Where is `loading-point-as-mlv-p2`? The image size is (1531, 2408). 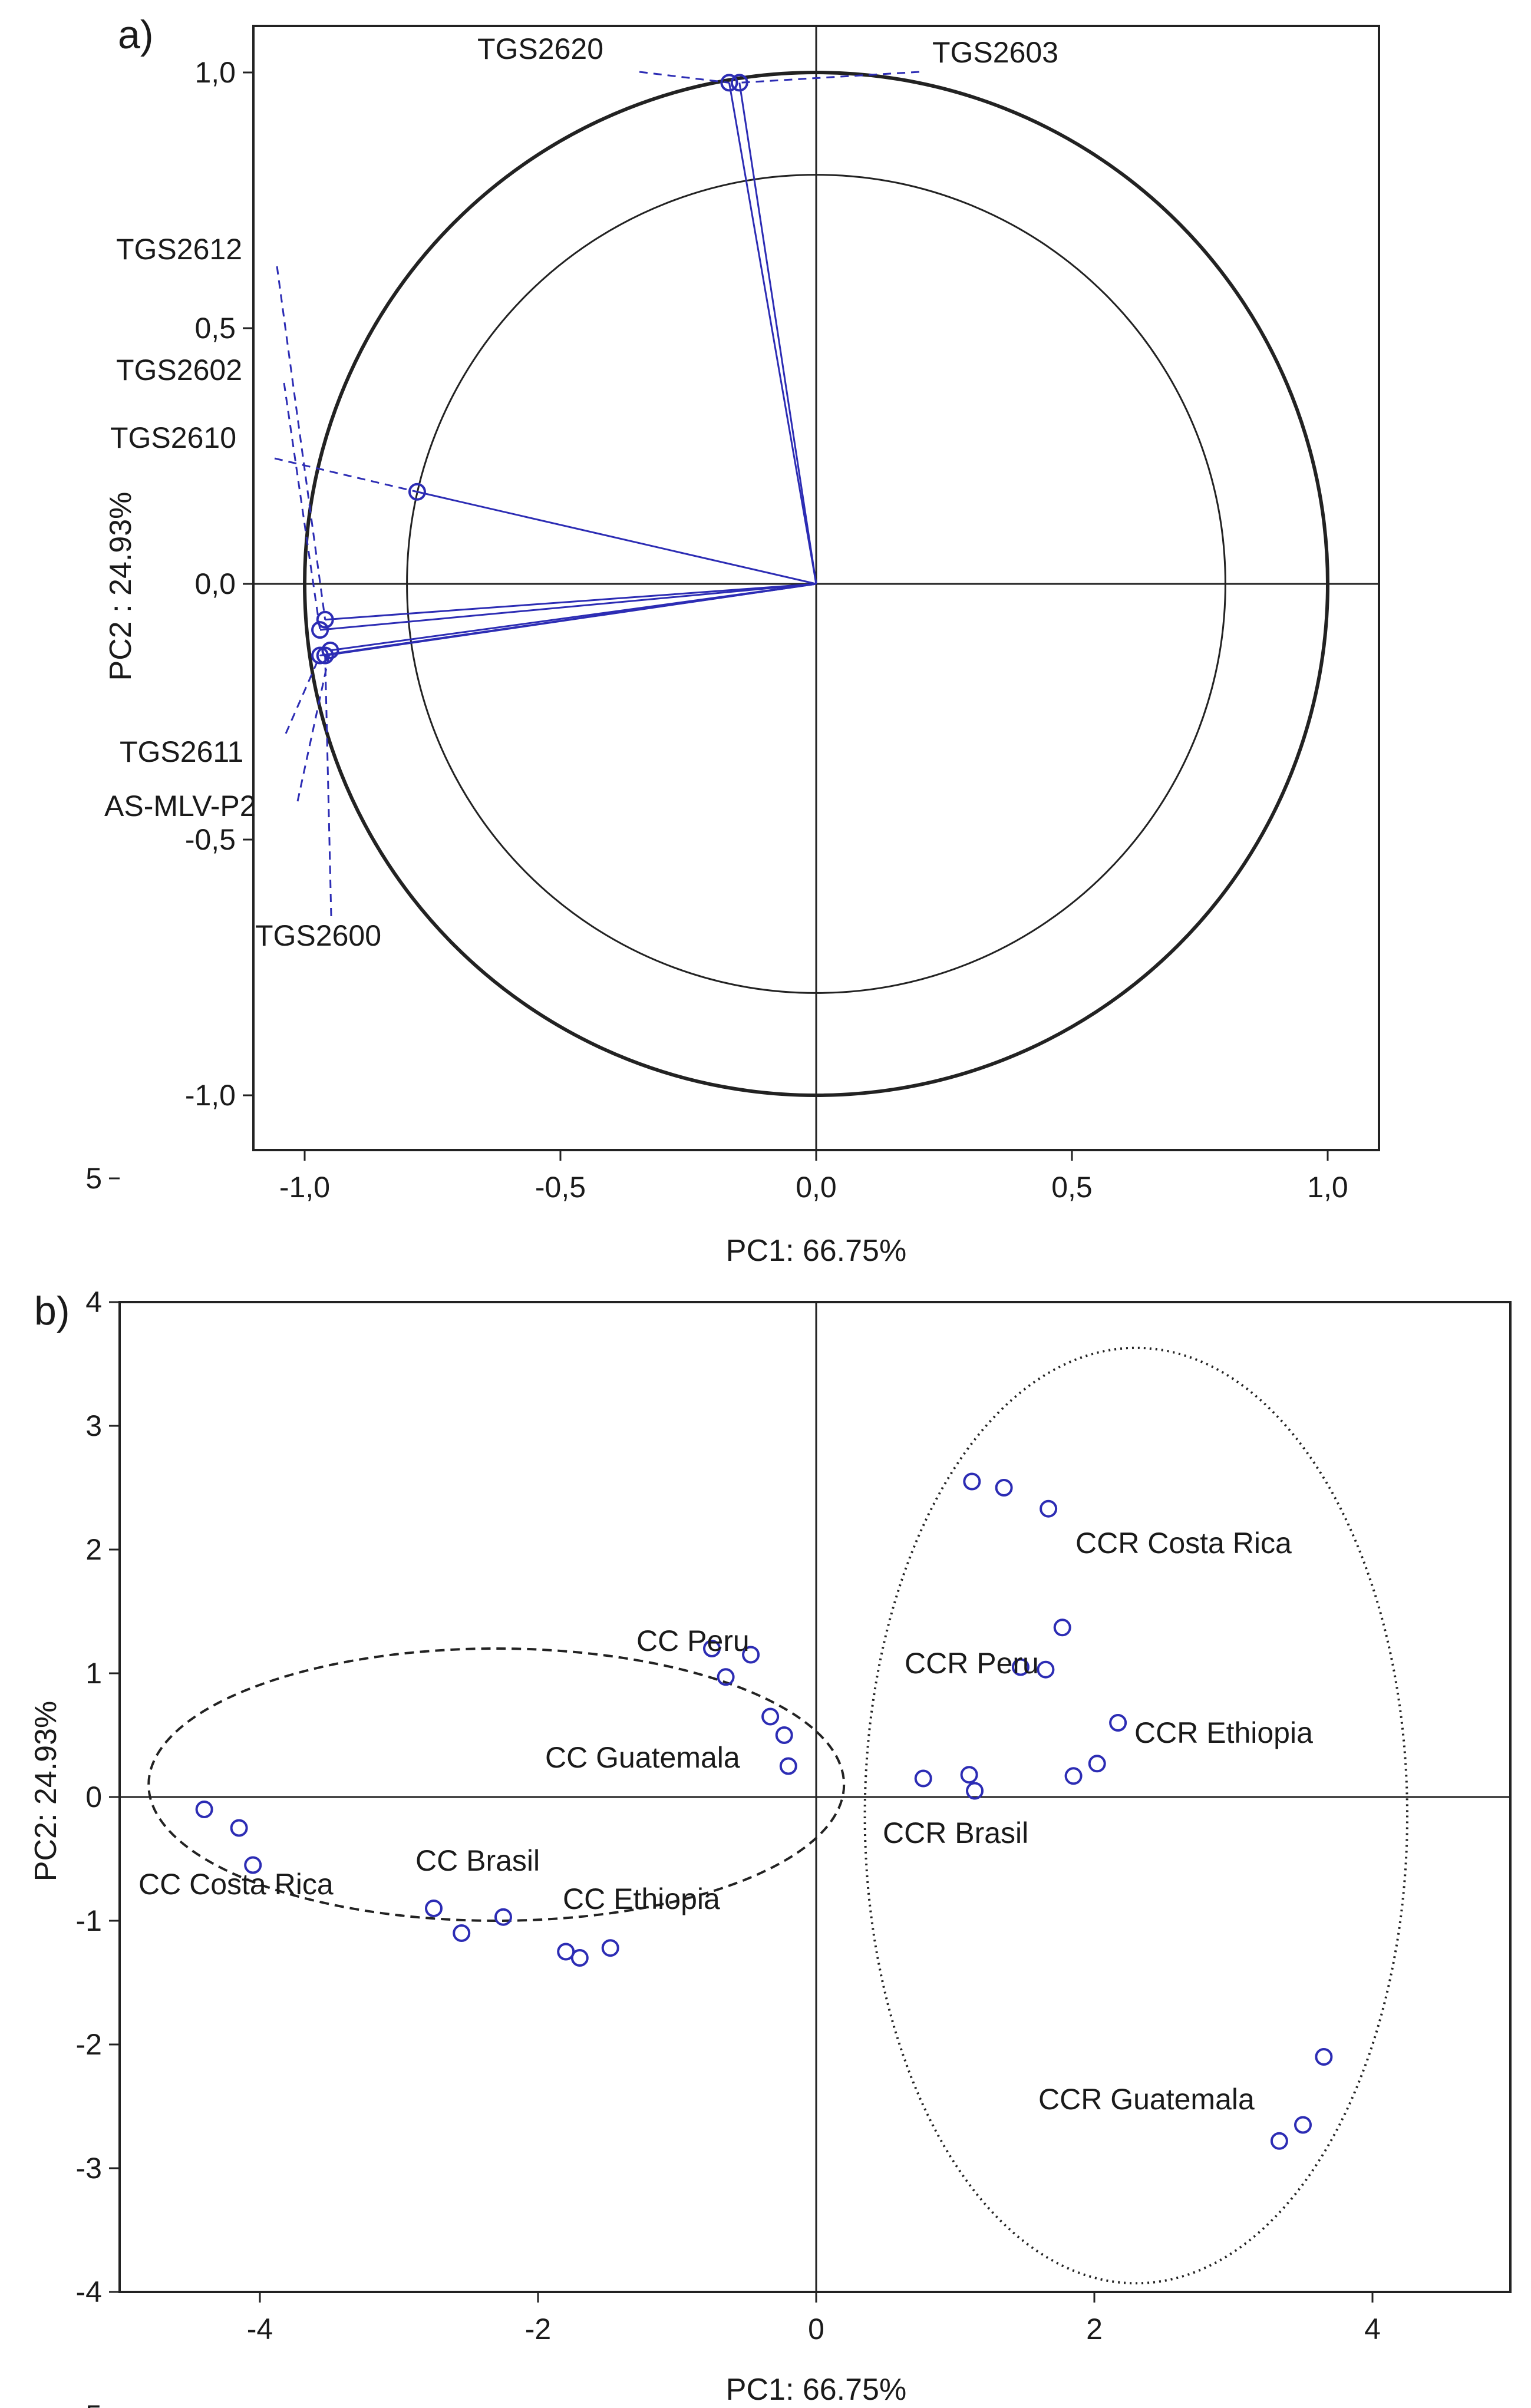 loading-point-as-mlv-p2 is located at coordinates (330, 650).